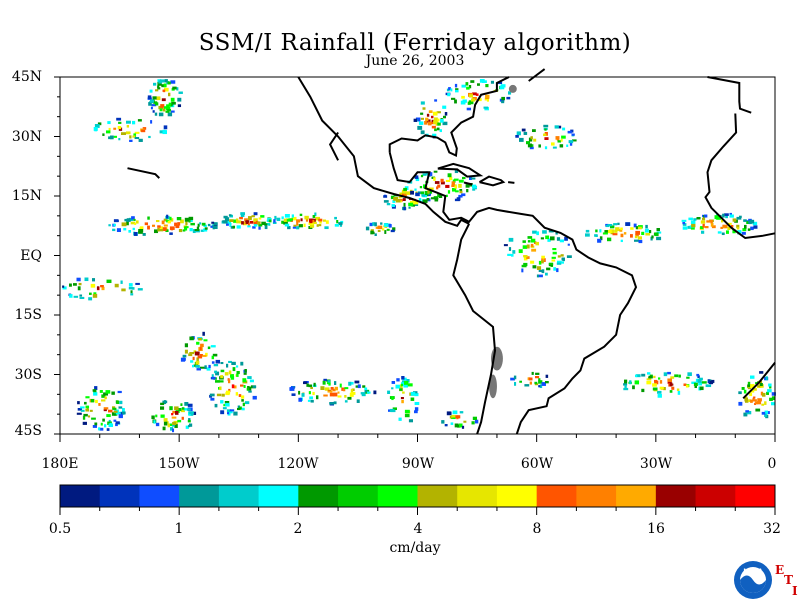  I want to click on logo-letter-e: E, so click(780, 570).